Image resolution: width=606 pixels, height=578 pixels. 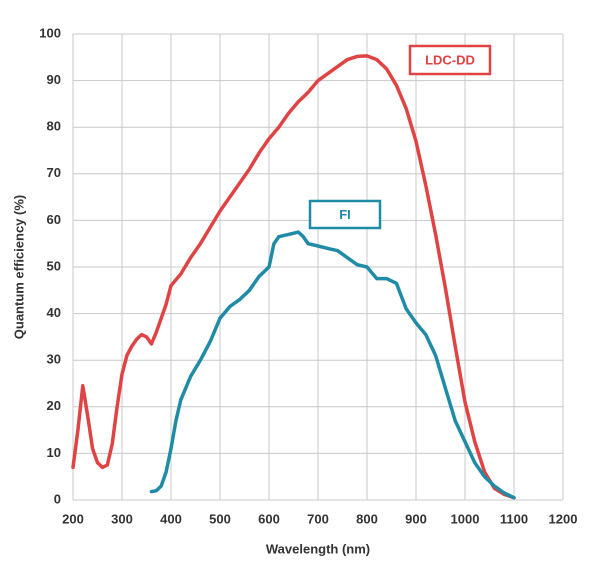 I want to click on y-axis-label: Quantum efficiency (%), so click(x=18, y=267).